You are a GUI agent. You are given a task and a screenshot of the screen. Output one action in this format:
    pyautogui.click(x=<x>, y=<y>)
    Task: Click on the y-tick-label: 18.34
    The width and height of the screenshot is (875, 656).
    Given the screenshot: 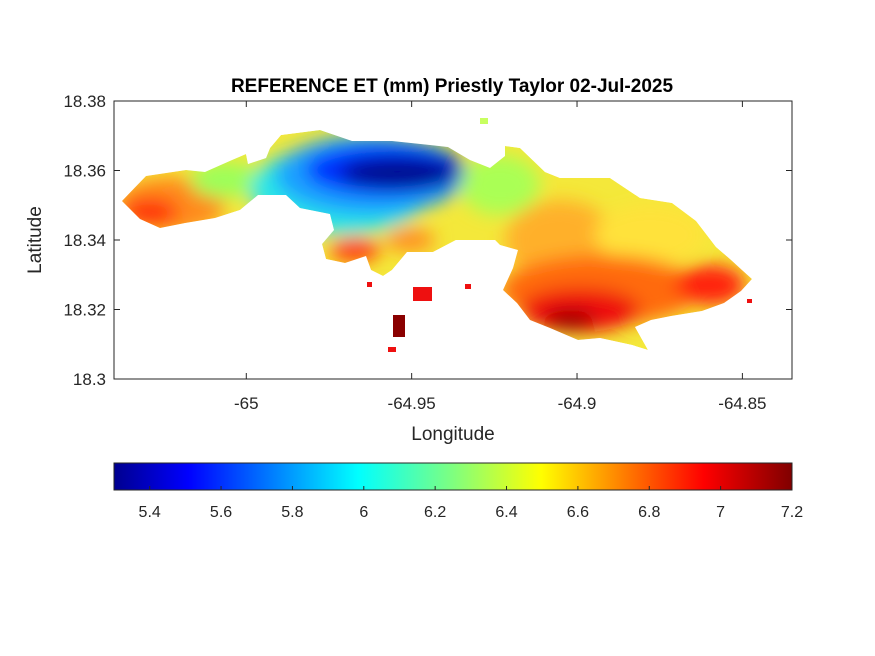 What is the action you would take?
    pyautogui.click(x=84, y=240)
    